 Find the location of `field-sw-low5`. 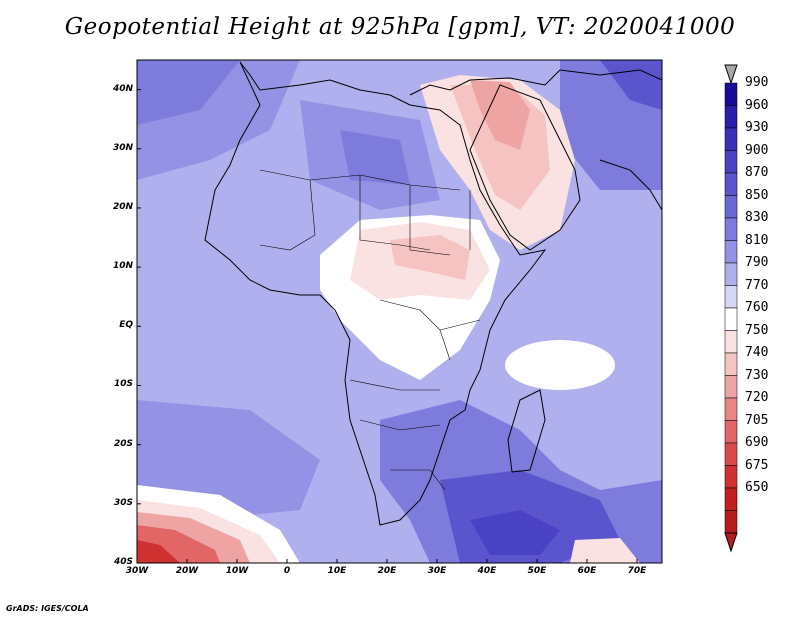

field-sw-low5 is located at coordinates (158, 551).